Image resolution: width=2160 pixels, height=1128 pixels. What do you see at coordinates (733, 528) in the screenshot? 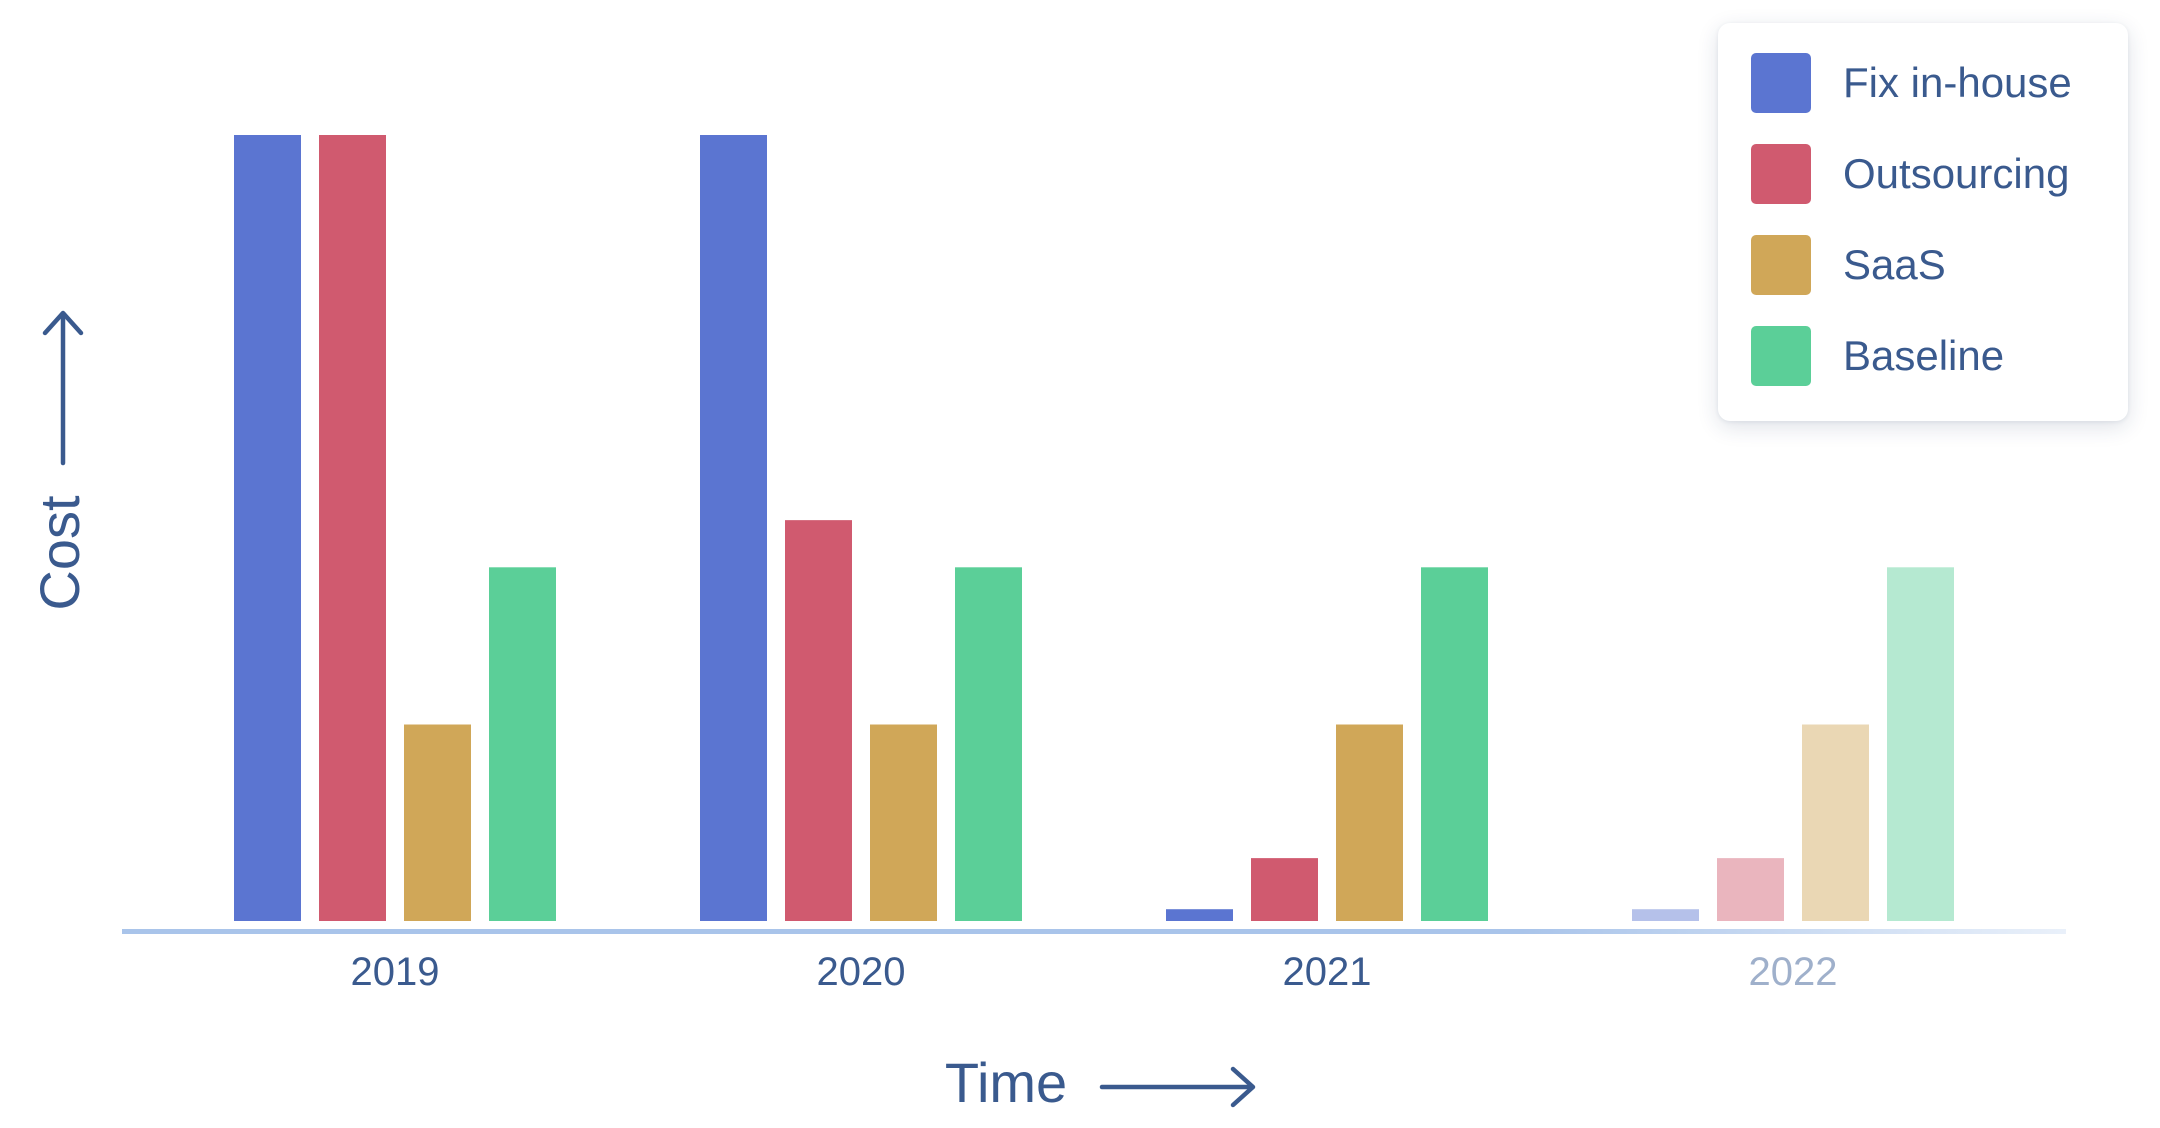
I see `bar-fix-in-house-2020` at bounding box center [733, 528].